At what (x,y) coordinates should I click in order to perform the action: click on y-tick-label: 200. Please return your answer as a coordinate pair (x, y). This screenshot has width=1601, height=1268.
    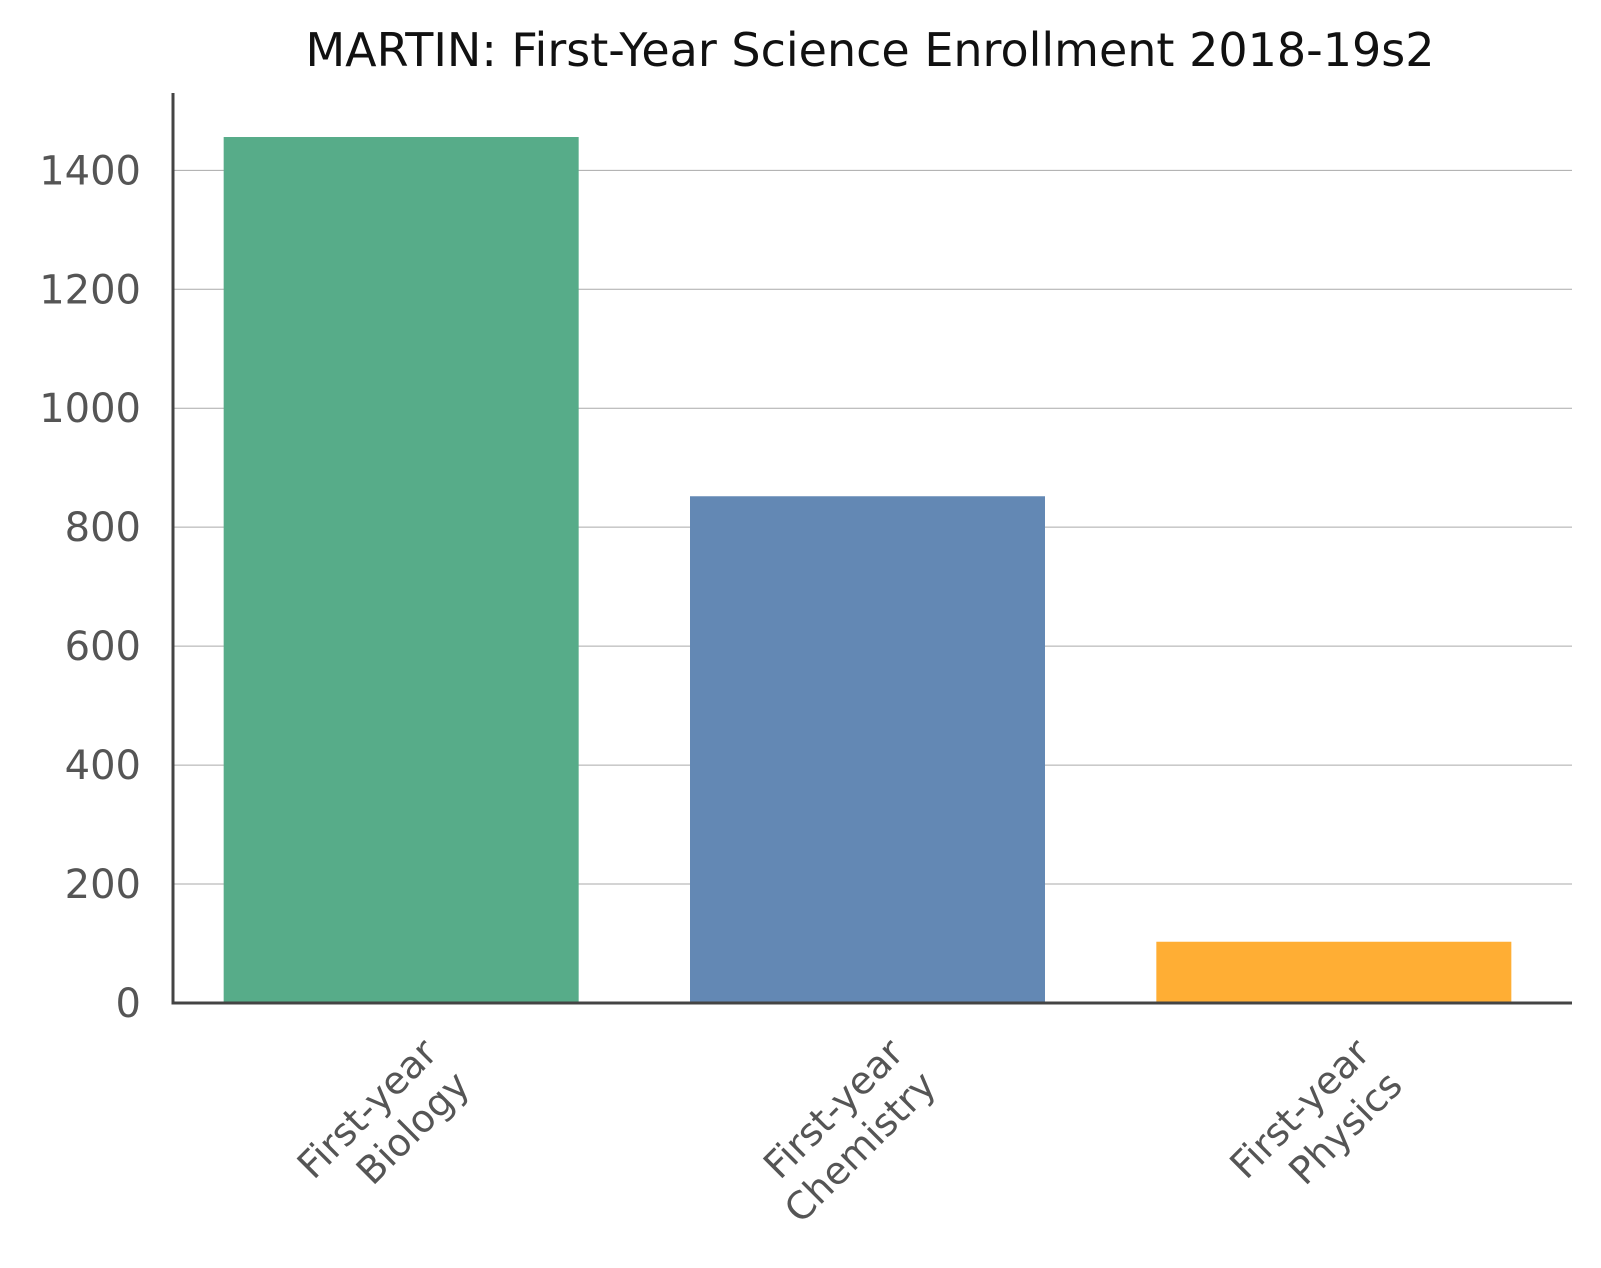
    Looking at the image, I should click on (103, 885).